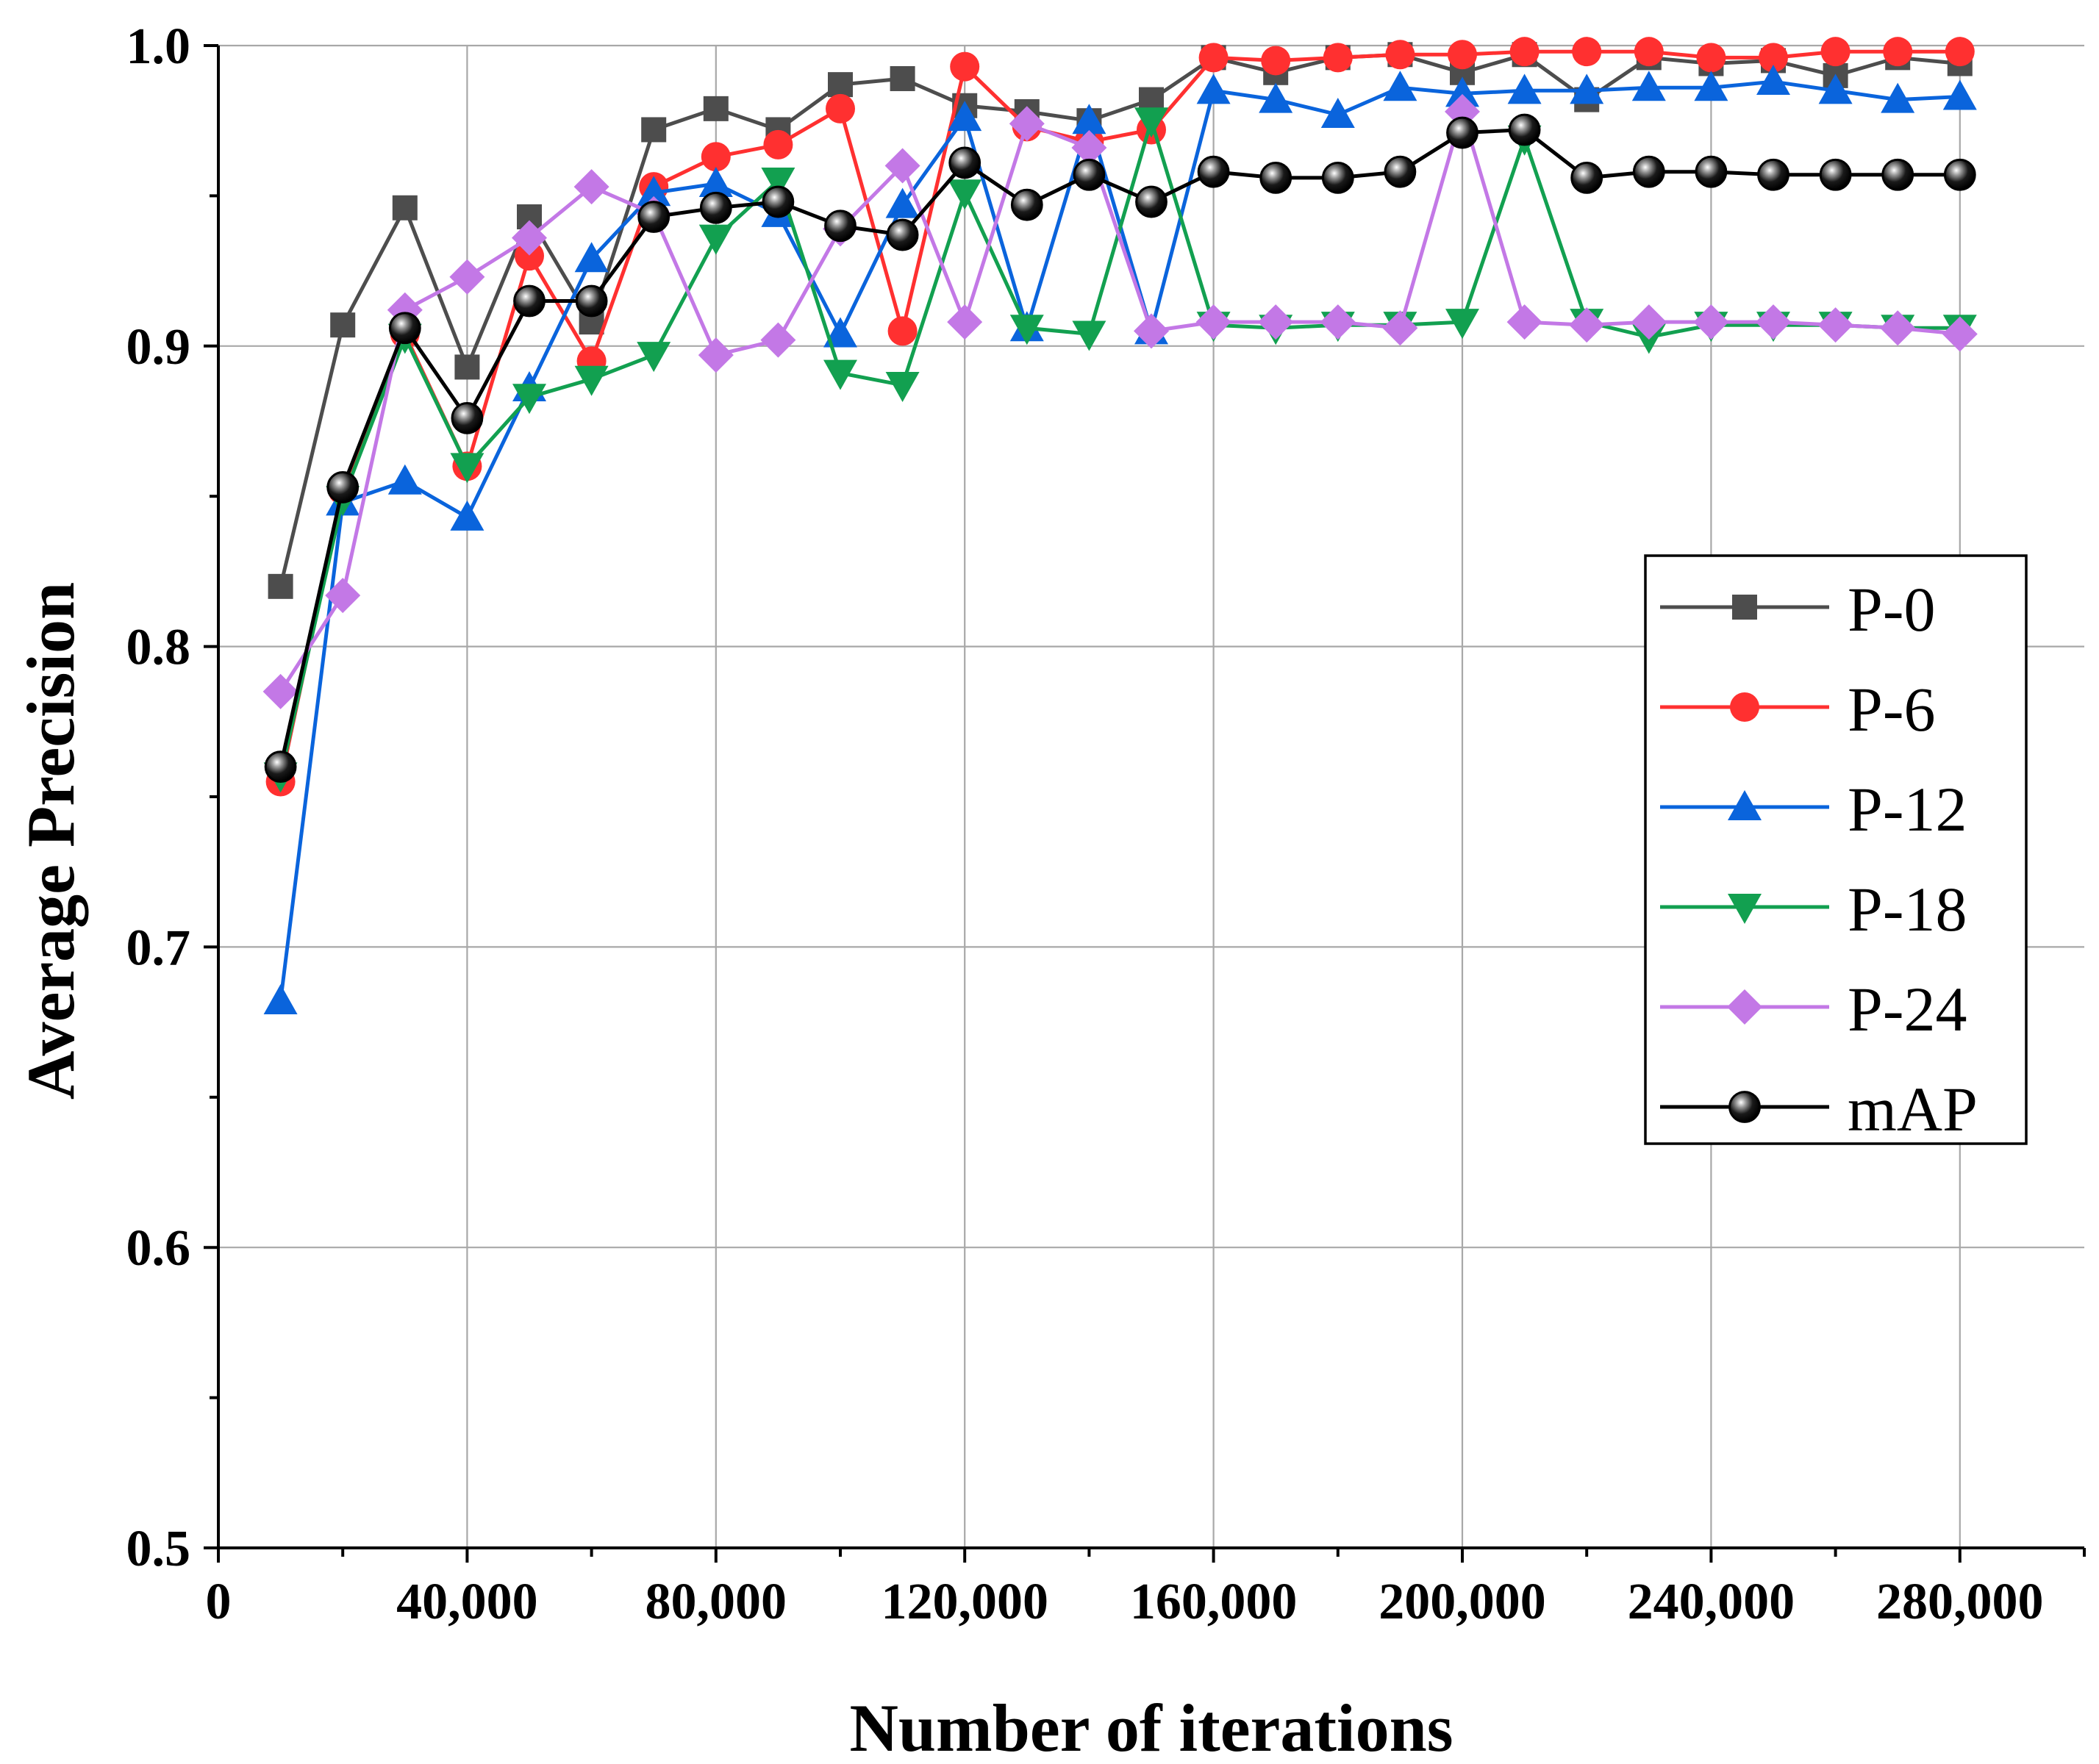  What do you see at coordinates (1151, 1727) in the screenshot?
I see `x-axis-title: Number of iterations` at bounding box center [1151, 1727].